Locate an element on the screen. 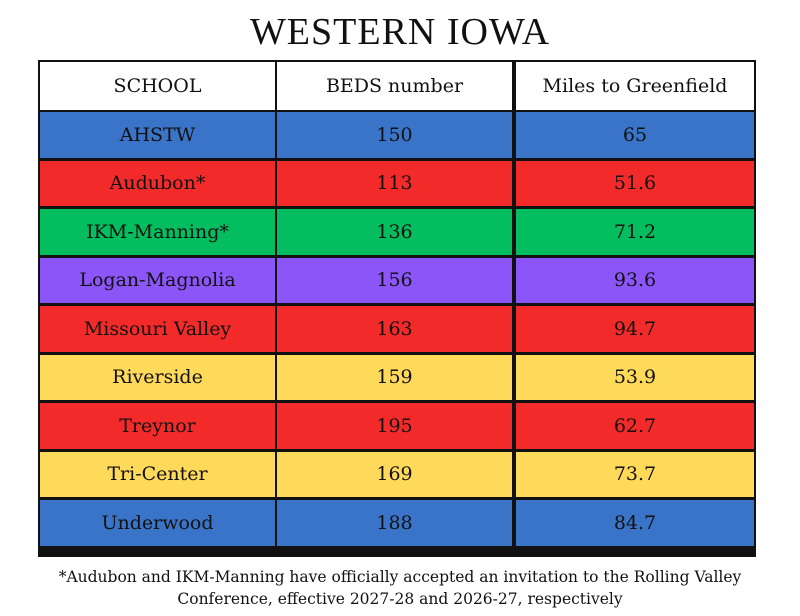  header-school: SCHOOL is located at coordinates (157, 86).